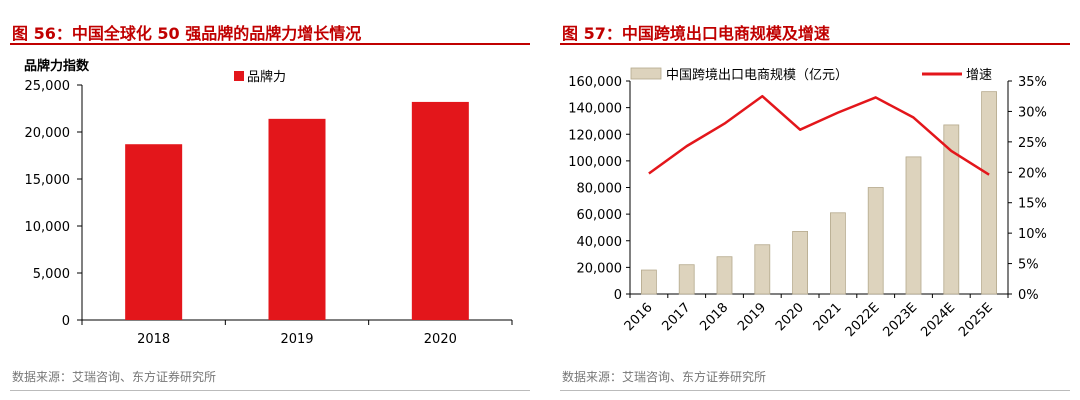 This screenshot has height=400, width=1080. What do you see at coordinates (1032, 82) in the screenshot?
I see `y2-tick-label: 35%` at bounding box center [1032, 82].